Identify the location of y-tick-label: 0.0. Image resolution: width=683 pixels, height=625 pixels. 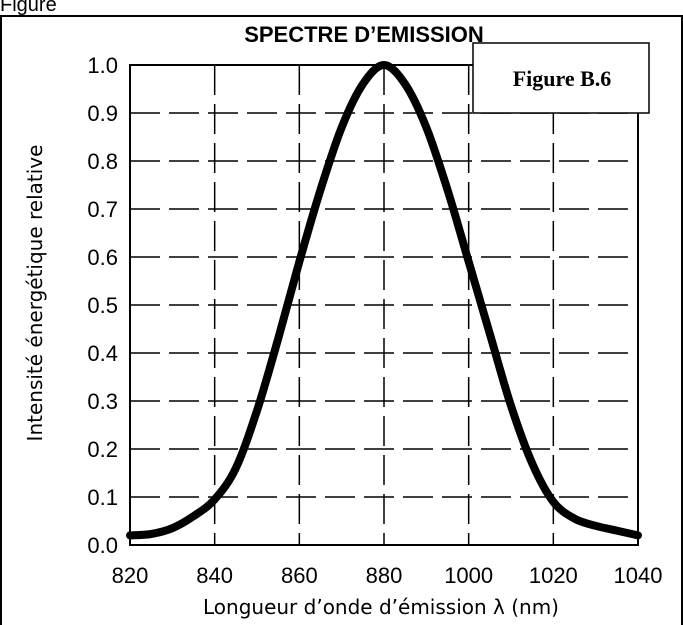
(102, 545).